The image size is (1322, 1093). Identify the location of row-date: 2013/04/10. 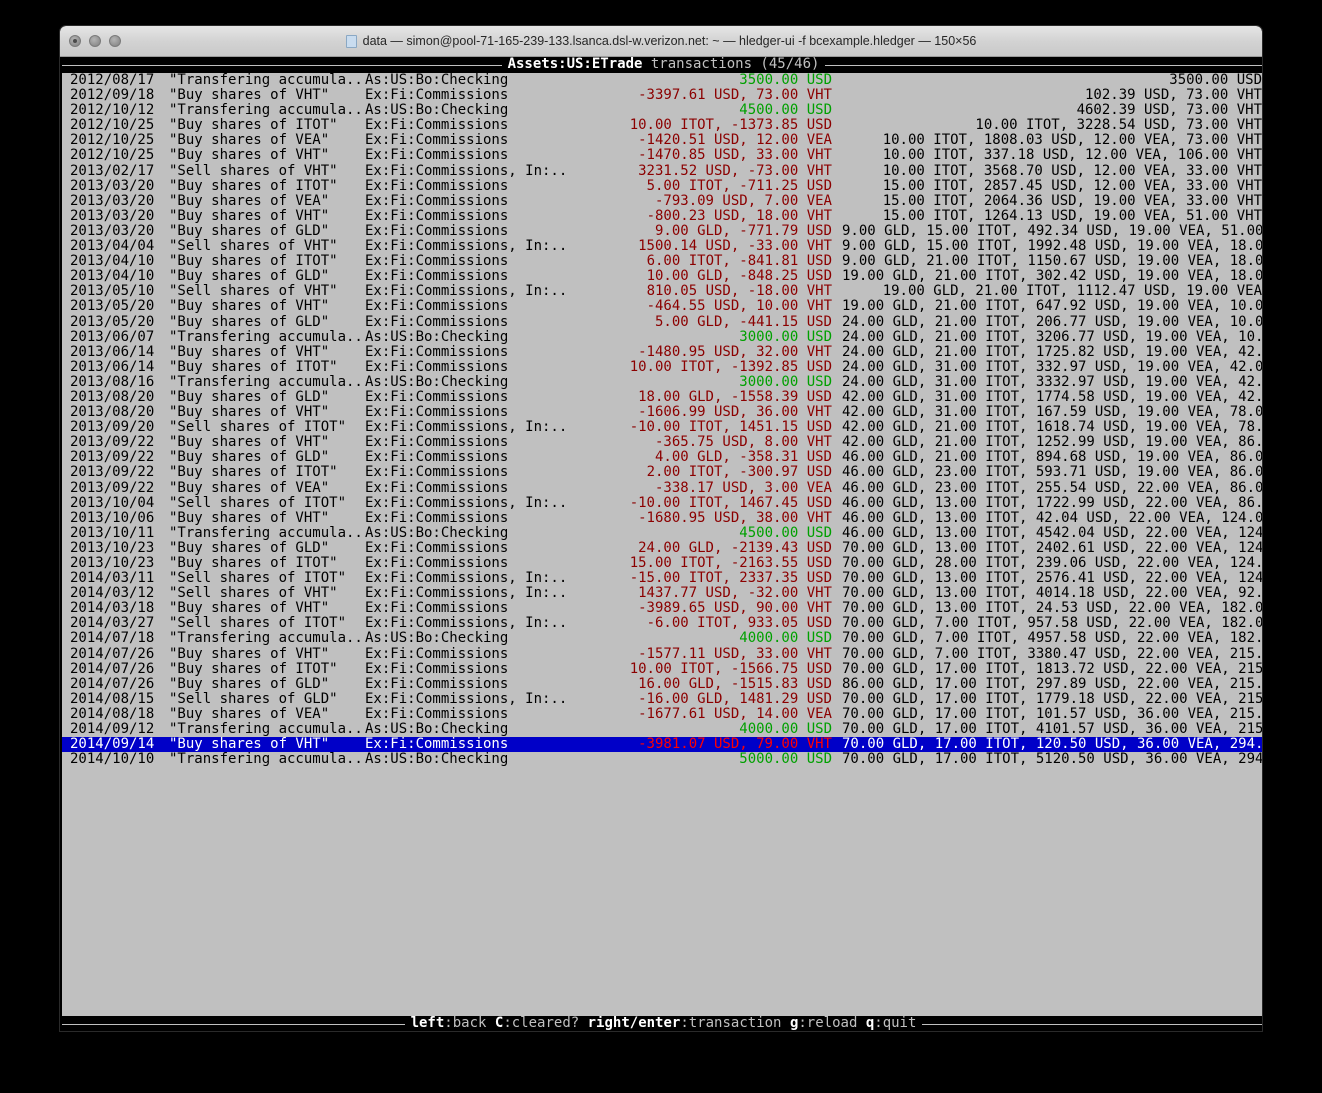
(112, 261).